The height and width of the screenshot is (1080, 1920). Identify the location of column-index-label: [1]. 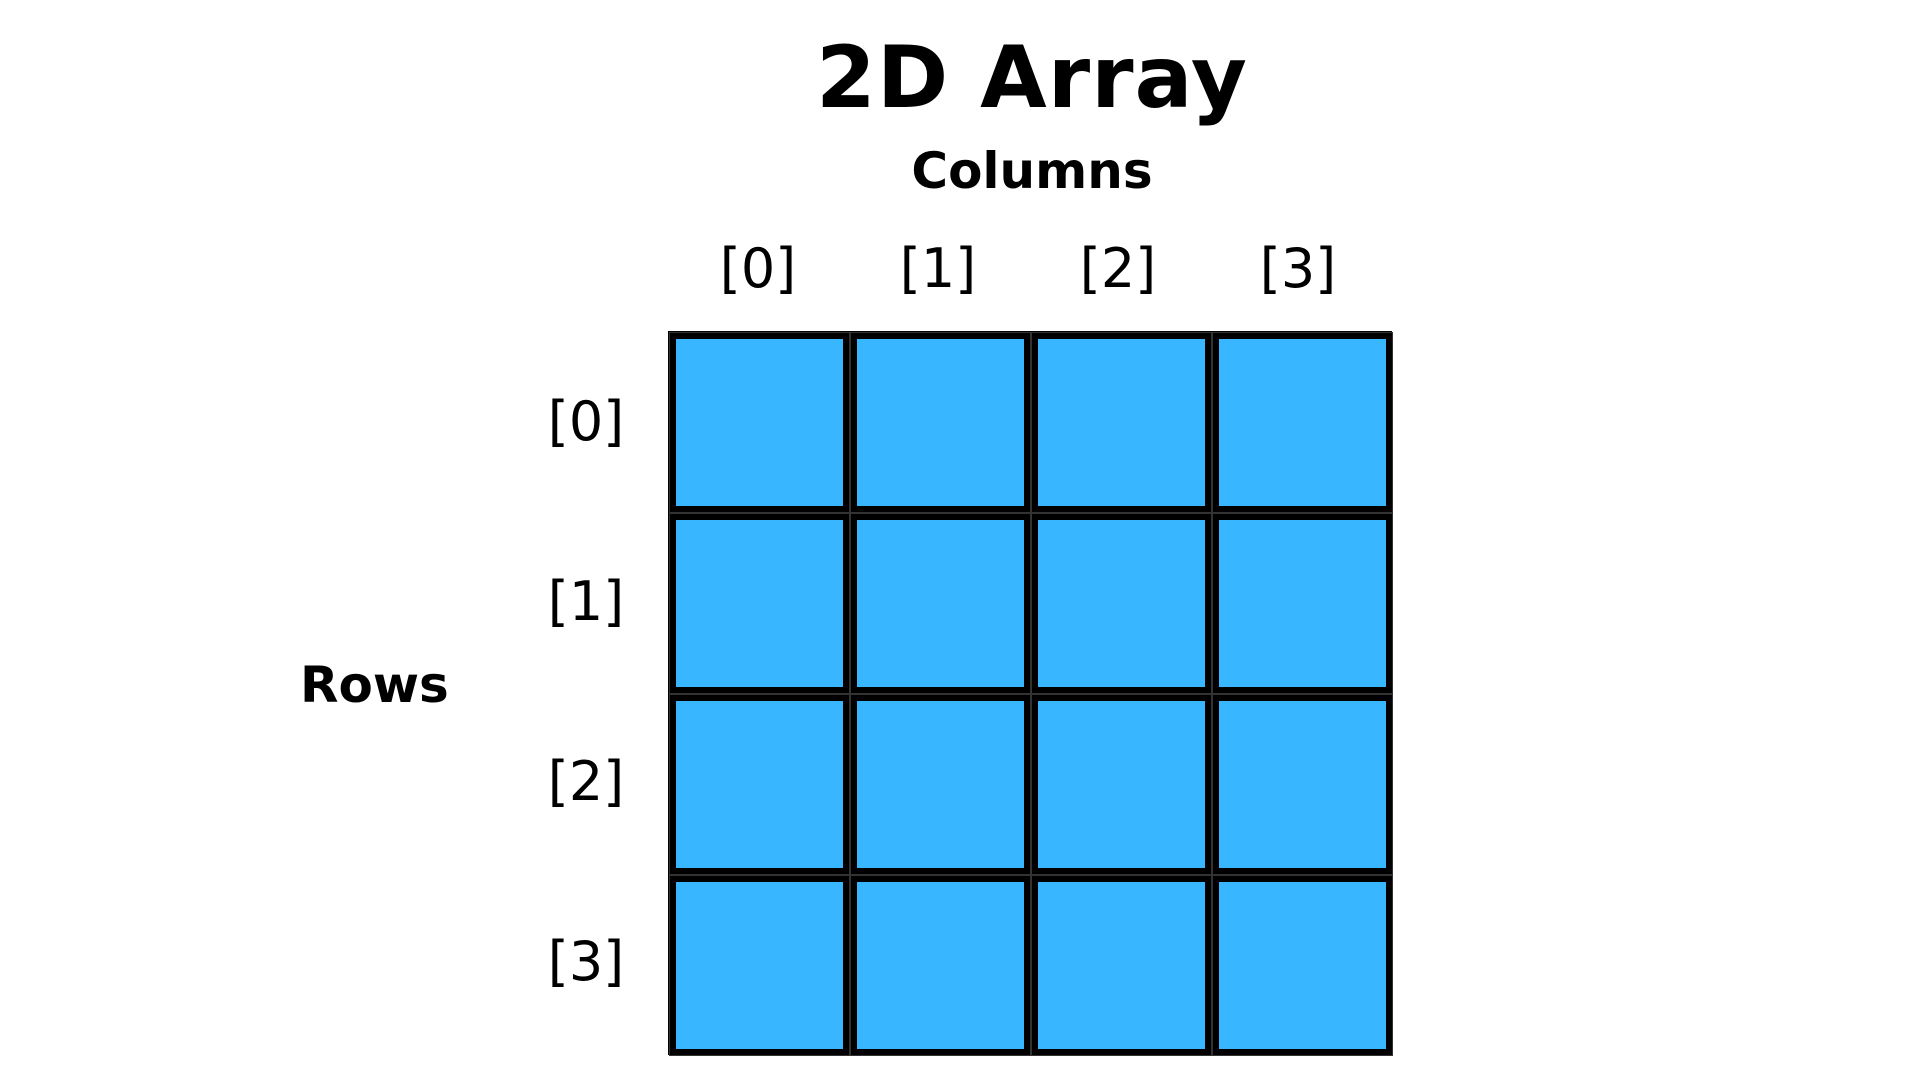
(938, 268).